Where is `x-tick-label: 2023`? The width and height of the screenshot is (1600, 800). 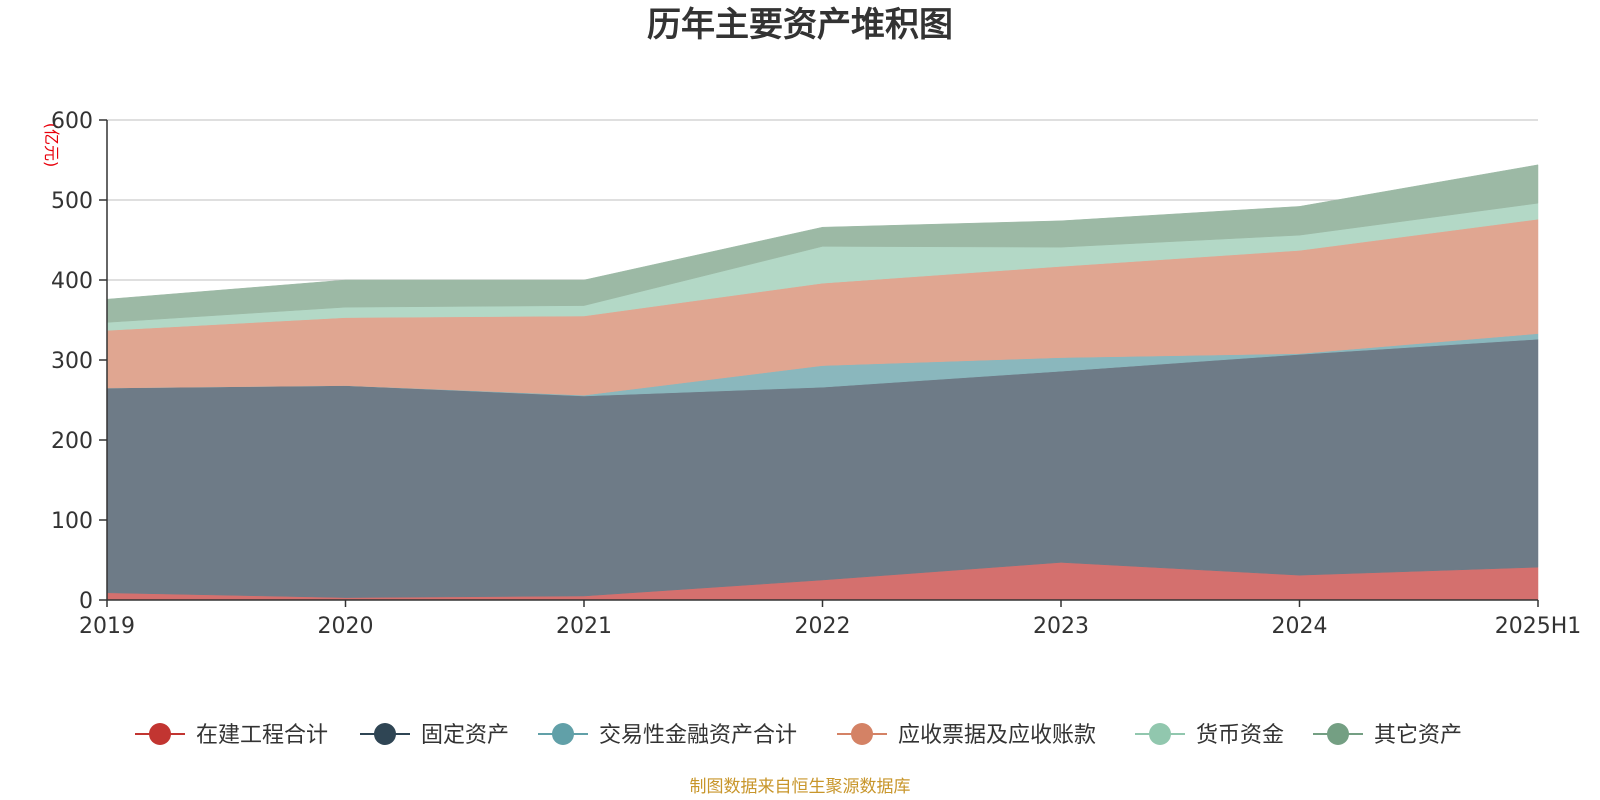
x-tick-label: 2023 is located at coordinates (1061, 626).